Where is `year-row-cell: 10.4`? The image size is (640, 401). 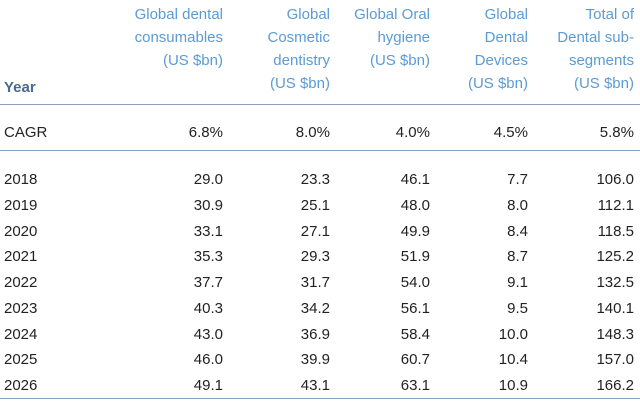 year-row-cell: 10.4 is located at coordinates (513, 360).